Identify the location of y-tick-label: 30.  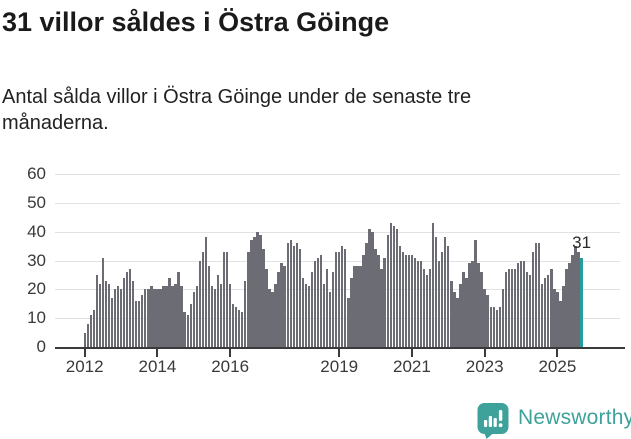
(36, 260).